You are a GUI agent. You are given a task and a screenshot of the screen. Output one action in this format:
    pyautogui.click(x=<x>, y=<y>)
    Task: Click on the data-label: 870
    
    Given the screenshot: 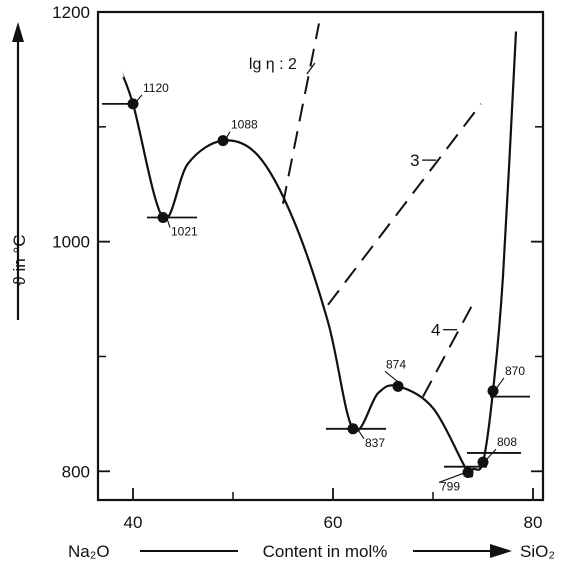 What is the action you would take?
    pyautogui.click(x=515, y=371)
    